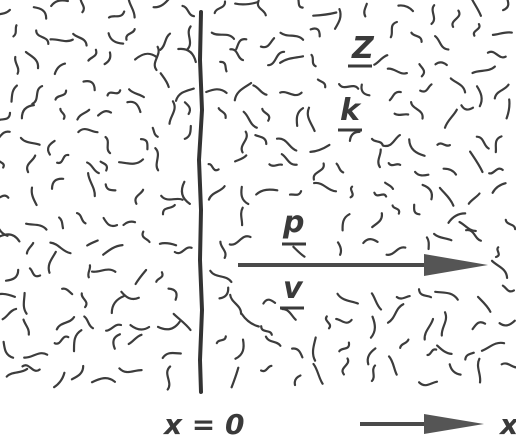 Image resolution: width=516 pixels, height=440 pixels. I want to click on label-Z: Z, so click(363, 48).